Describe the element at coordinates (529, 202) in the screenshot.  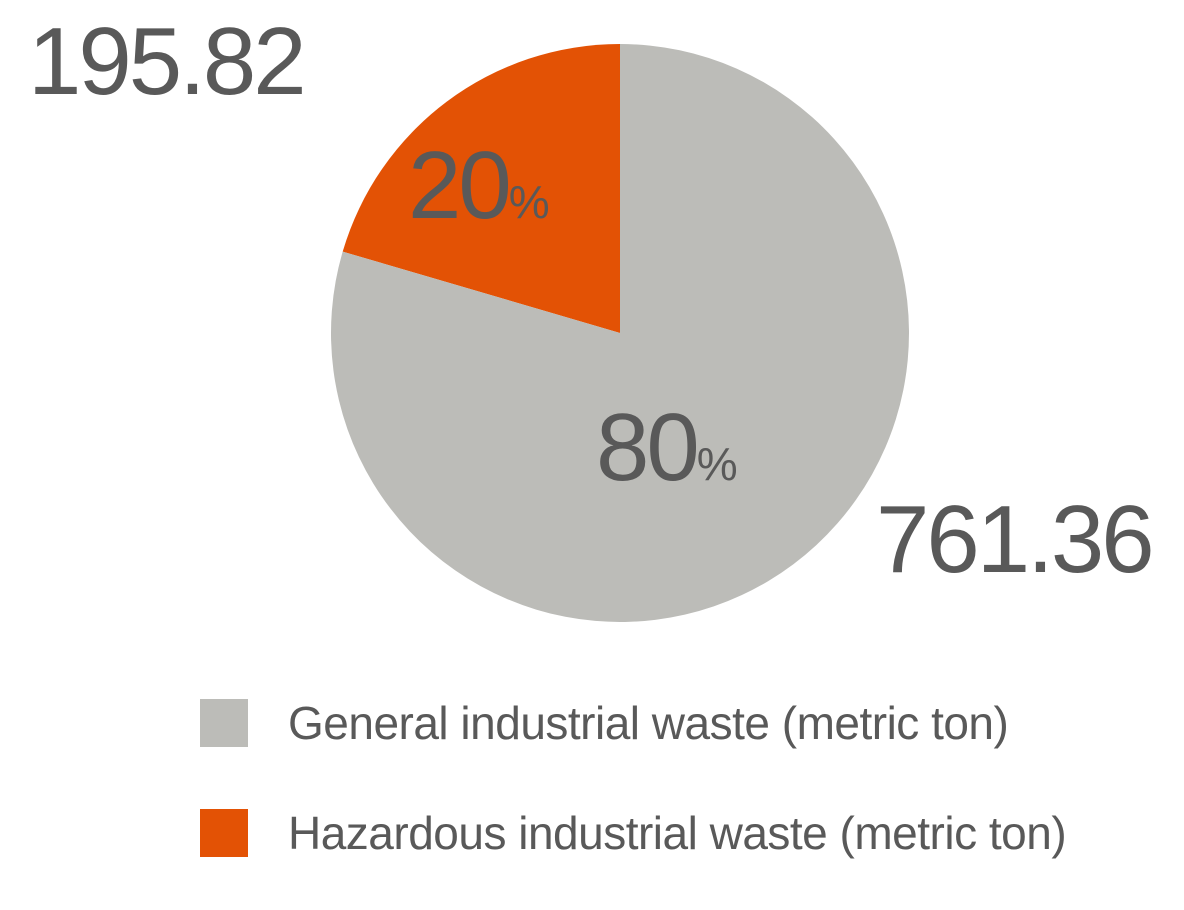
I see `hazardous-percent-sign: %` at that location.